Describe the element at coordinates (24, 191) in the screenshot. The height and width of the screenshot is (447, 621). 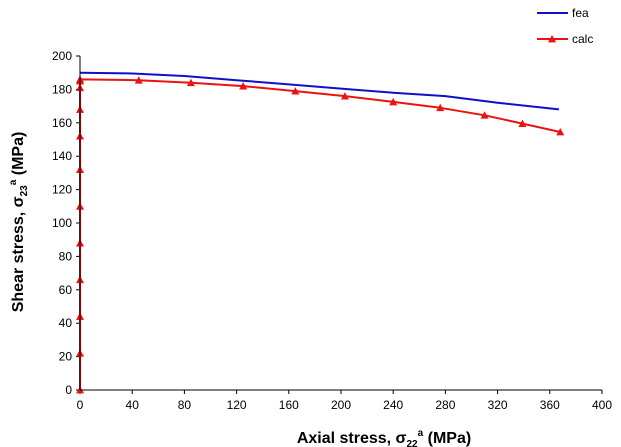
I see `y-axis-title-sub: 23` at that location.